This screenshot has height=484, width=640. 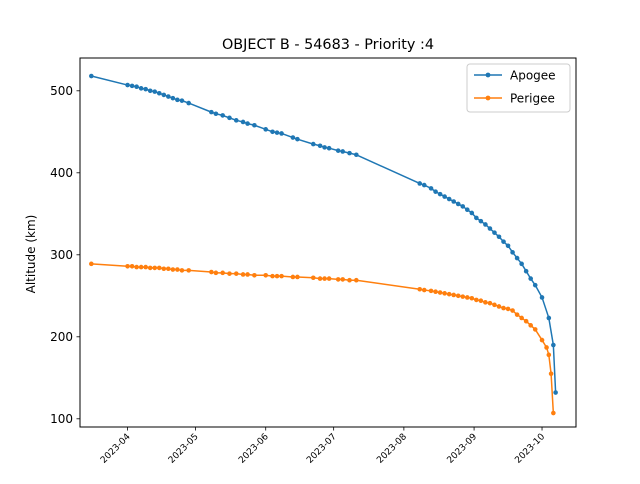 What do you see at coordinates (328, 45) in the screenshot?
I see `chart-title: OBJECT B - 54683 - Priority :4` at bounding box center [328, 45].